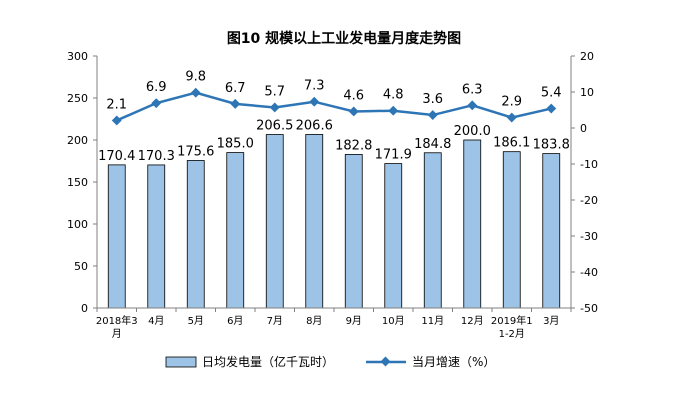  Describe the element at coordinates (589, 236) in the screenshot. I see `y-right-tick-label: -30` at that location.